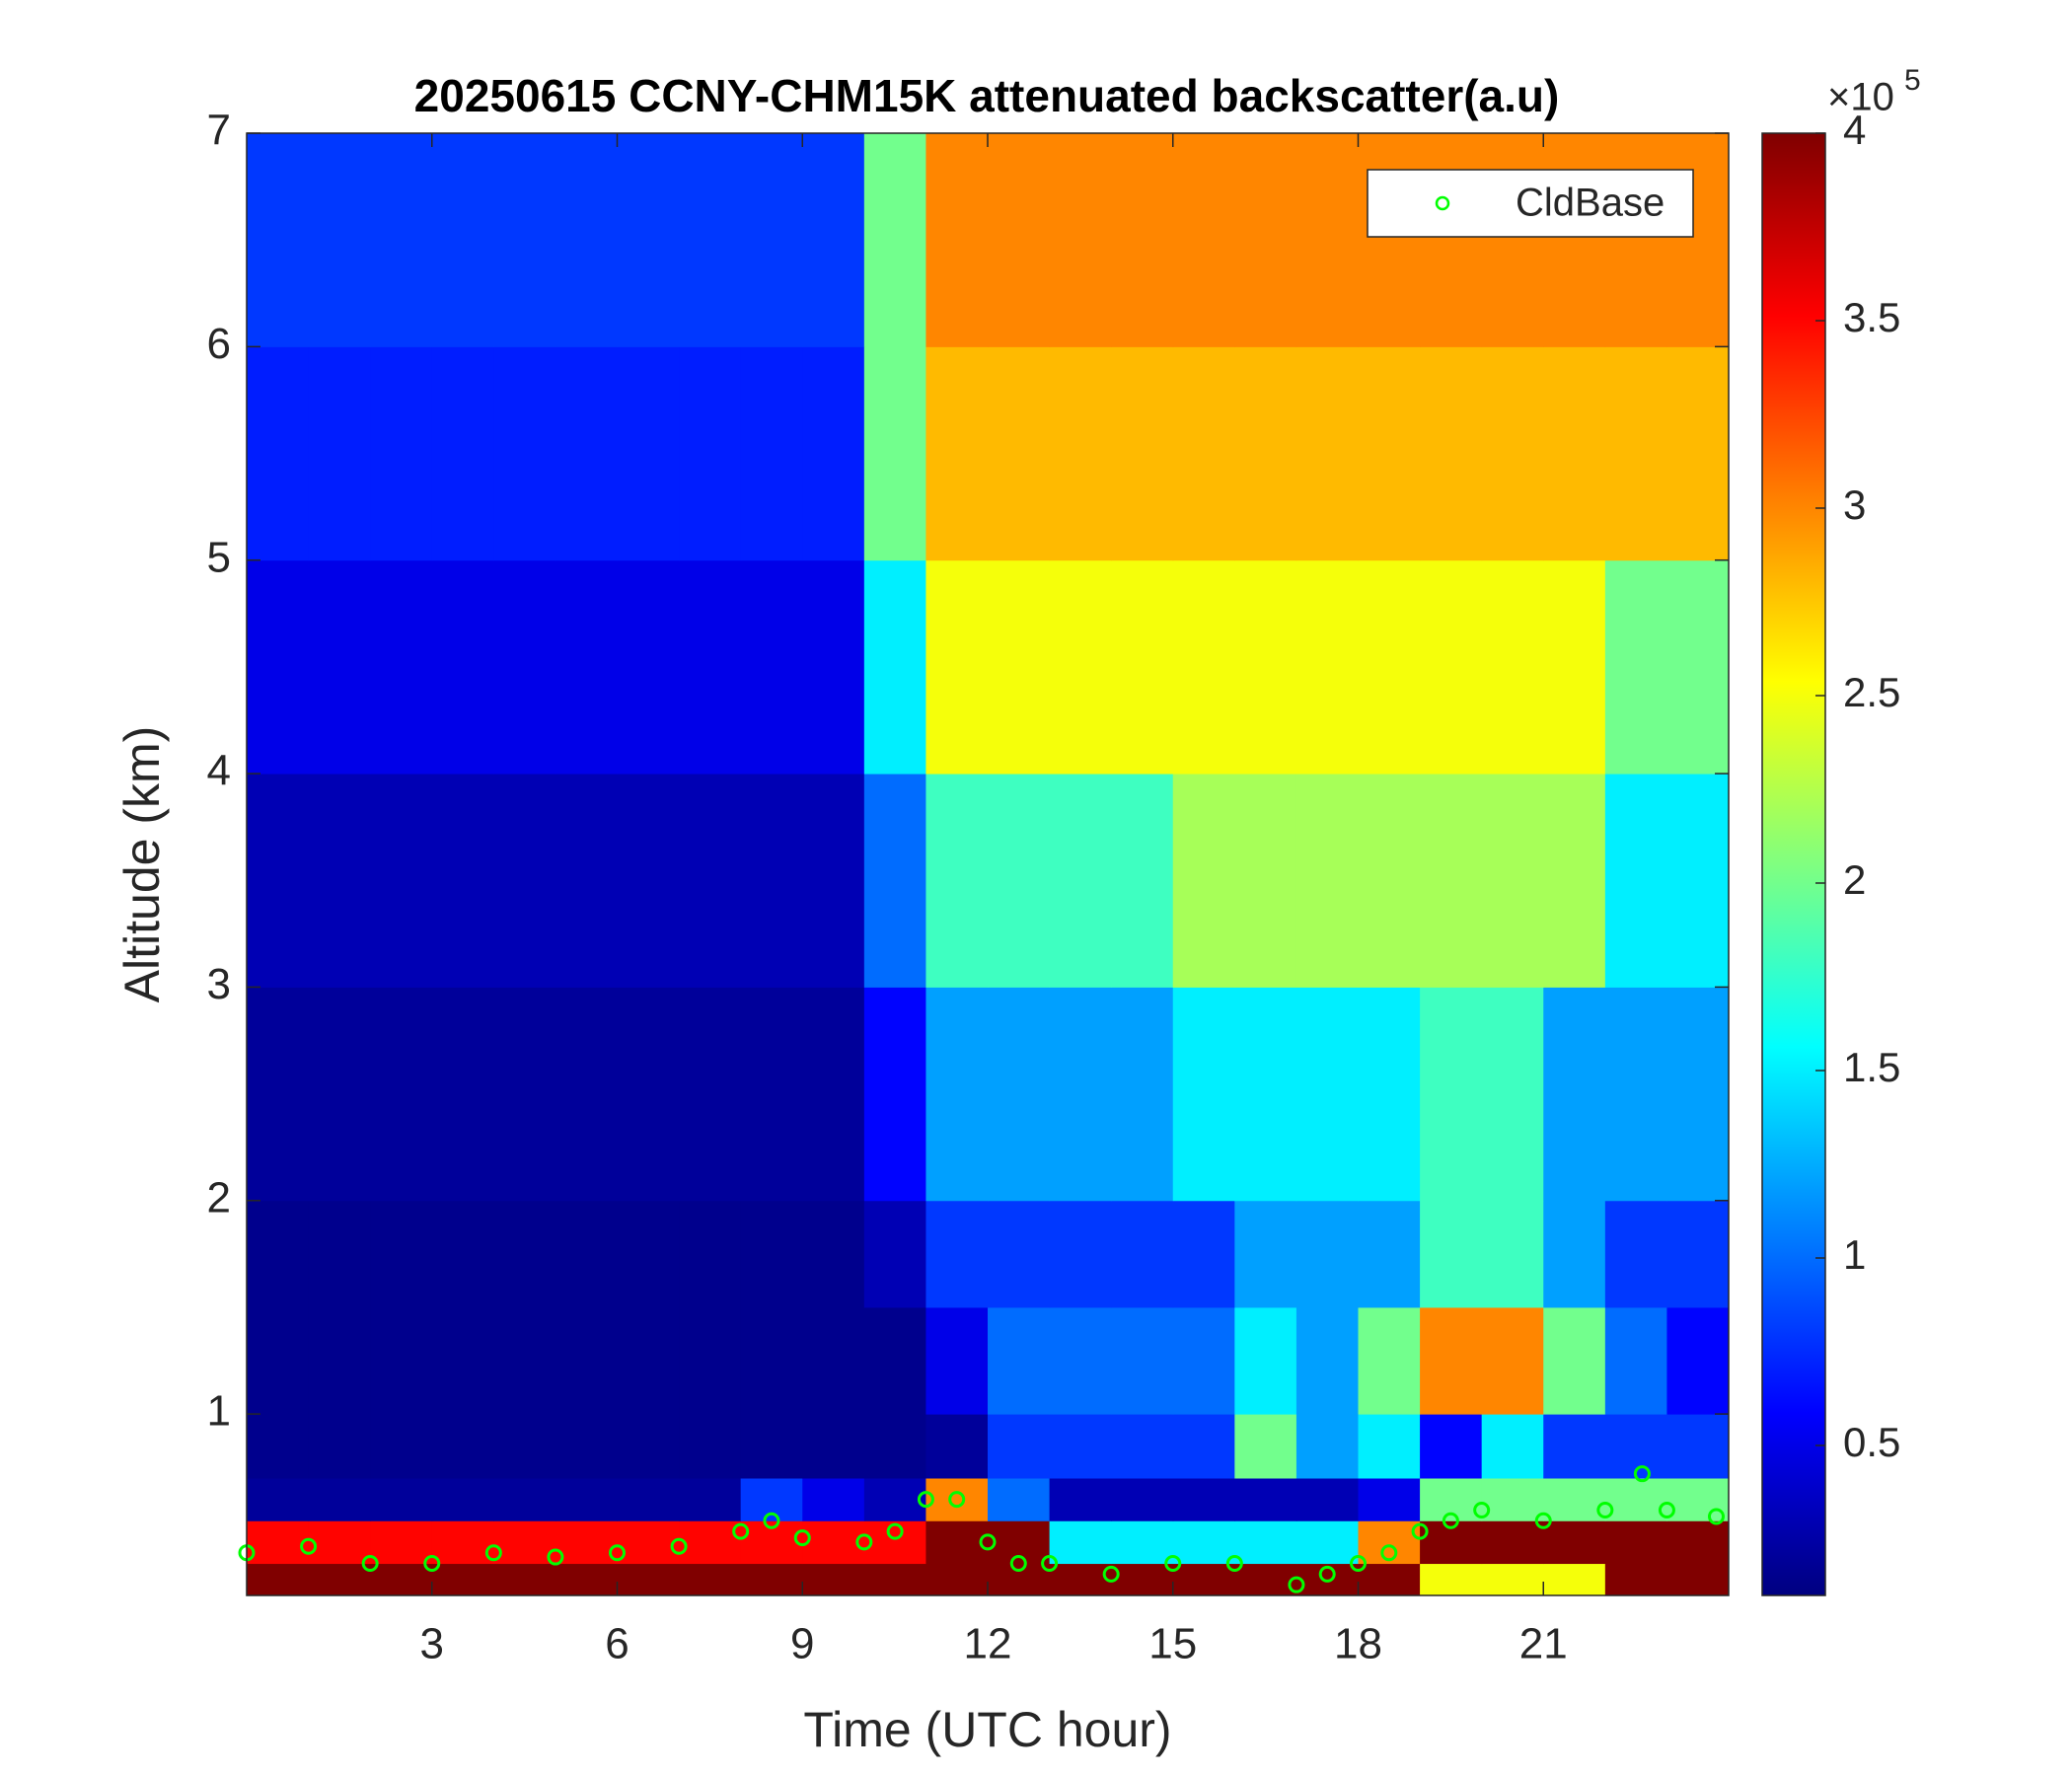 Image resolution: width=2072 pixels, height=1776 pixels. I want to click on colorbar-tick-label: 1.5, so click(1872, 1067).